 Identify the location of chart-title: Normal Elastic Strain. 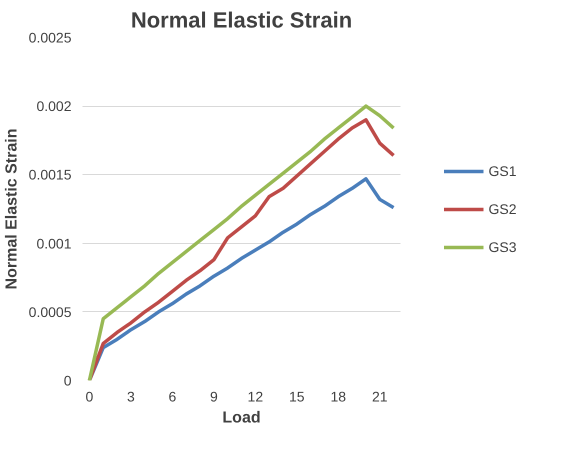
(241, 20).